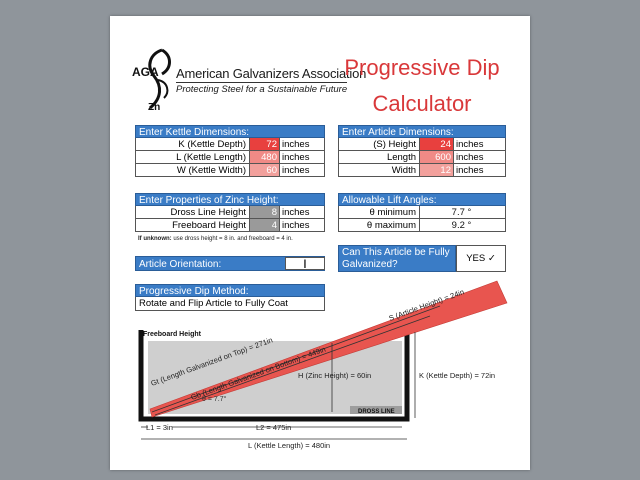 This screenshot has height=480, width=640. Describe the element at coordinates (422, 199) in the screenshot. I see `angles-heading: Allowable Lift Angles:` at that location.